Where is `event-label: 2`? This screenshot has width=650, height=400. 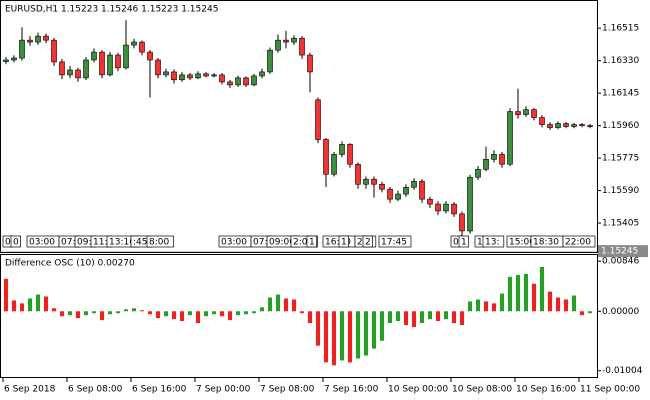 event-label: 2 is located at coordinates (368, 243).